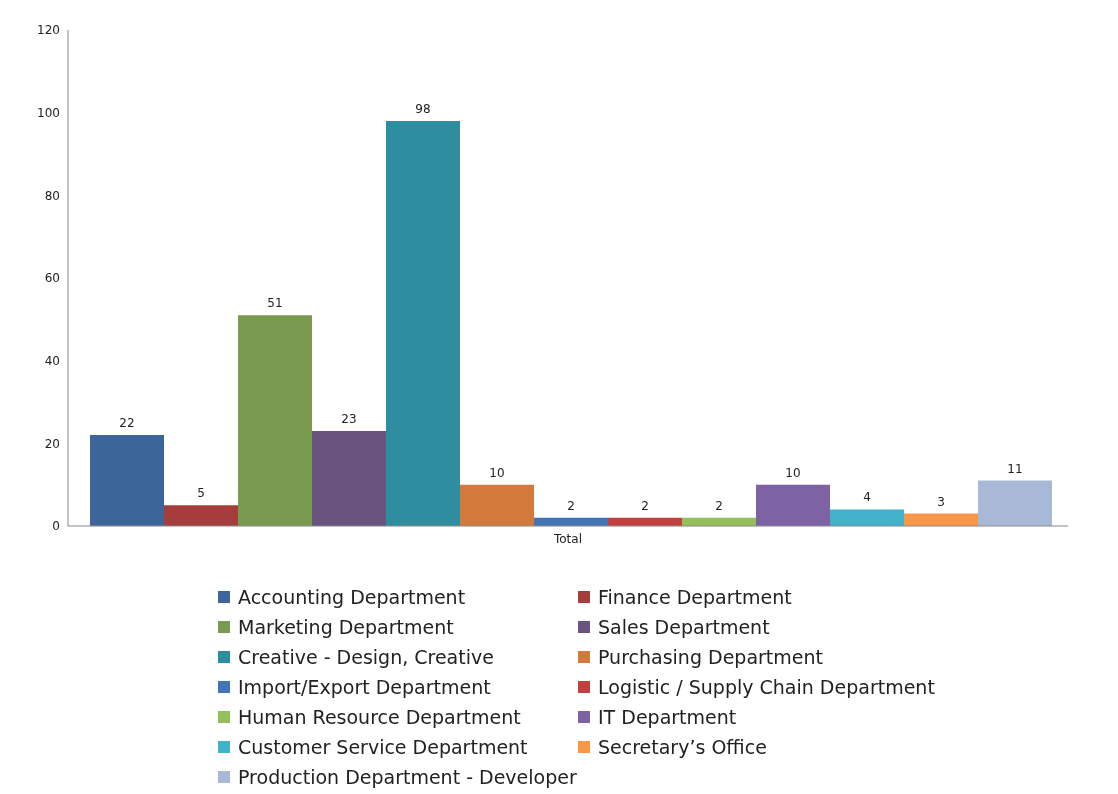 The width and height of the screenshot is (1118, 794). Describe the element at coordinates (383, 747) in the screenshot. I see `legend-label: Customer Service Department` at that location.